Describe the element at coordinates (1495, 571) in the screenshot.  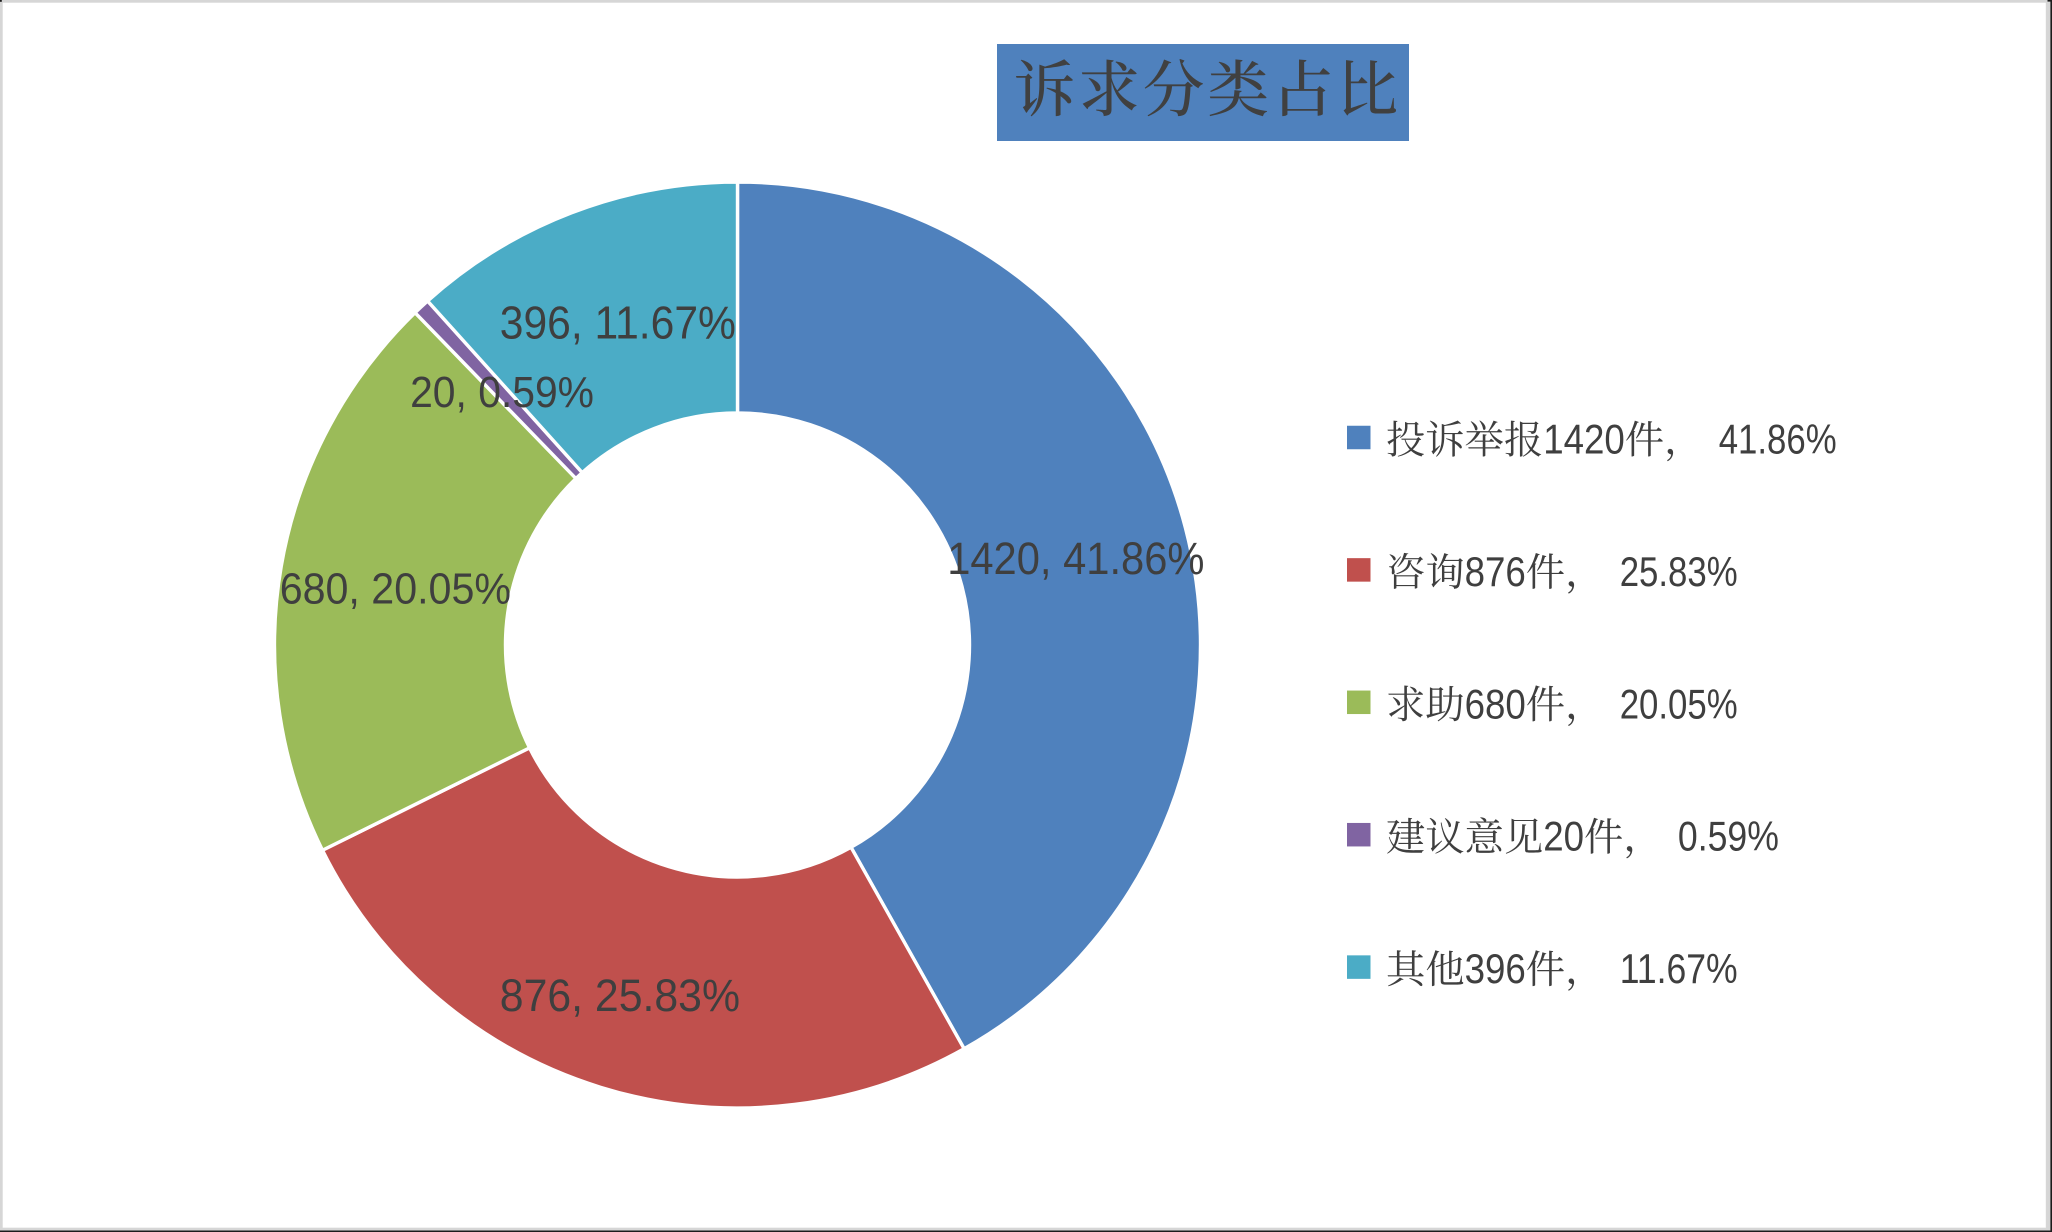
I see `svg-text: 876` at that location.